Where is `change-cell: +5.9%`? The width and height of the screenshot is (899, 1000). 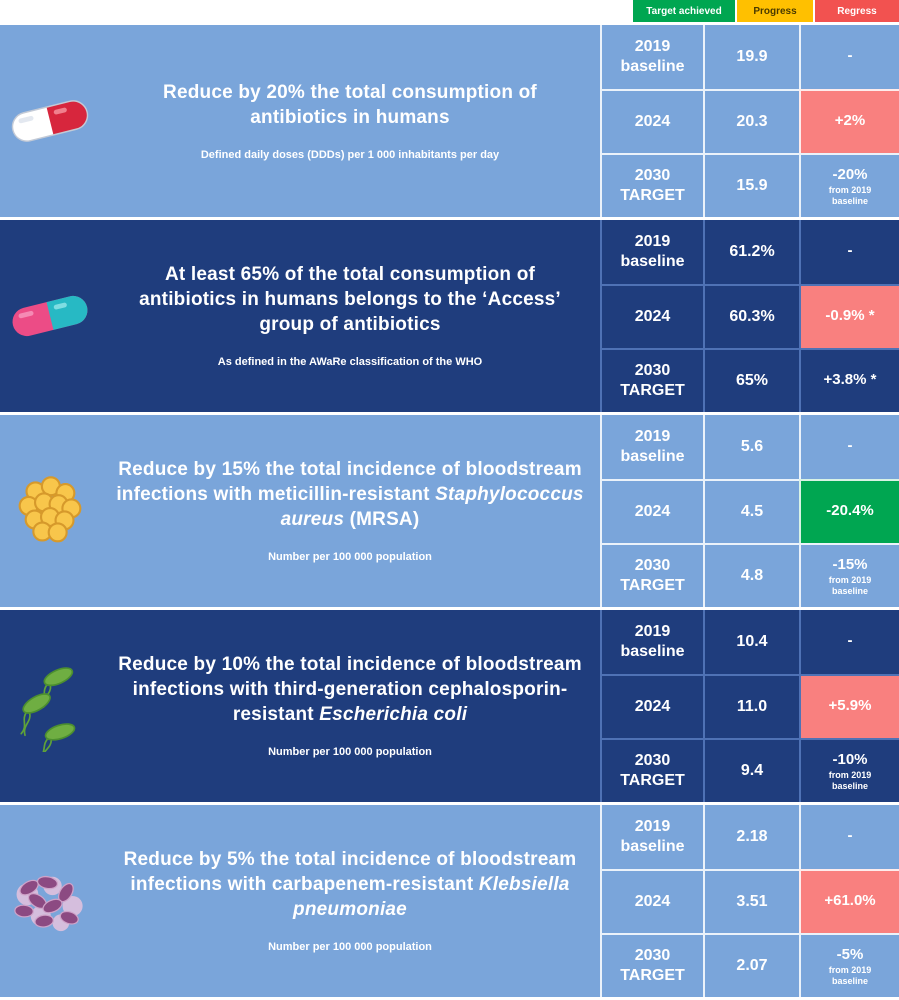
change-cell: +5.9% is located at coordinates (849, 706).